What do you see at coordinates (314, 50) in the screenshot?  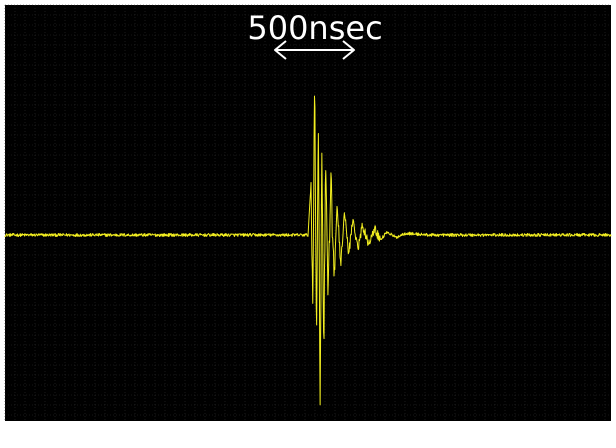 I see `double-headed-arrow-icon` at bounding box center [314, 50].